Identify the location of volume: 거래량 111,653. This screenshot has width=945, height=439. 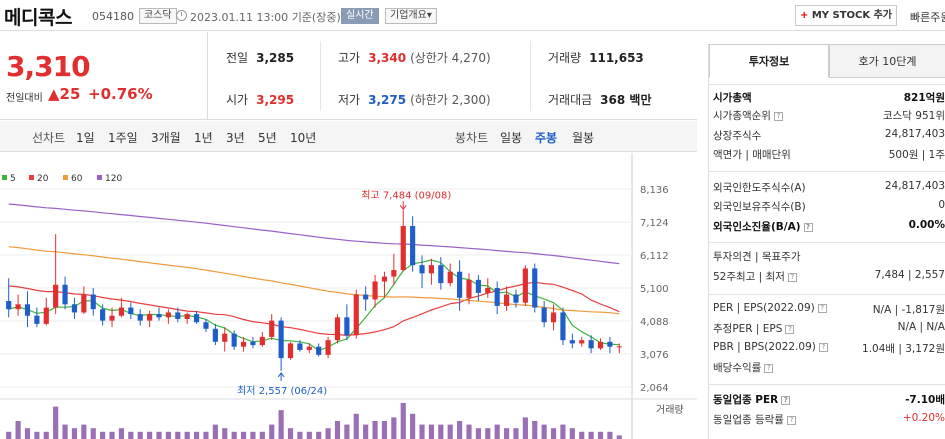
(596, 58).